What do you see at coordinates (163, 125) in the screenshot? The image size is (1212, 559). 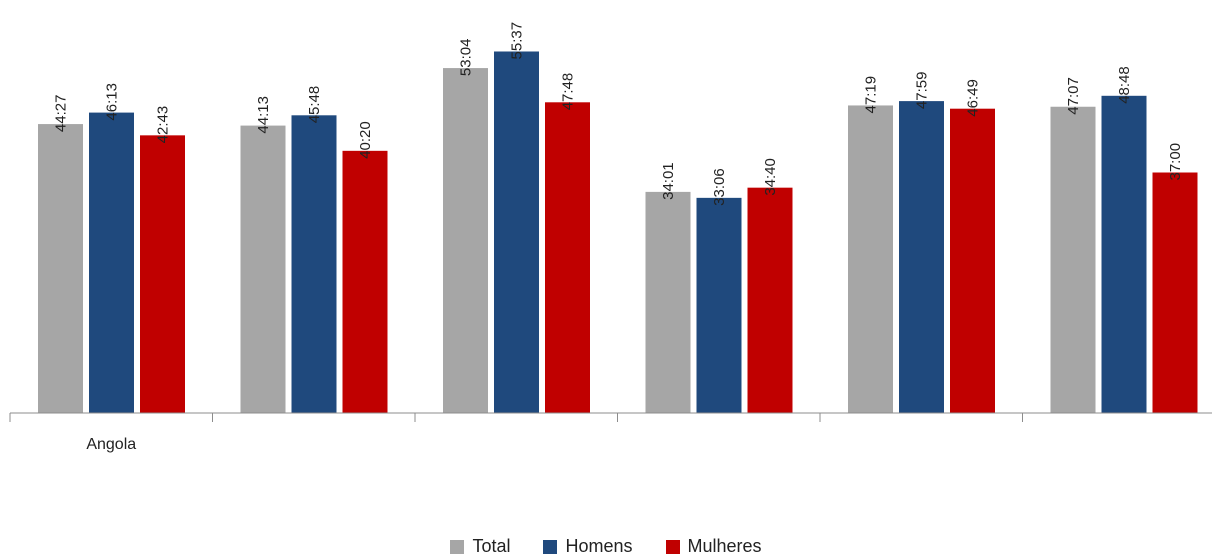 I see `value-label-mulheres-0: 42:43` at bounding box center [163, 125].